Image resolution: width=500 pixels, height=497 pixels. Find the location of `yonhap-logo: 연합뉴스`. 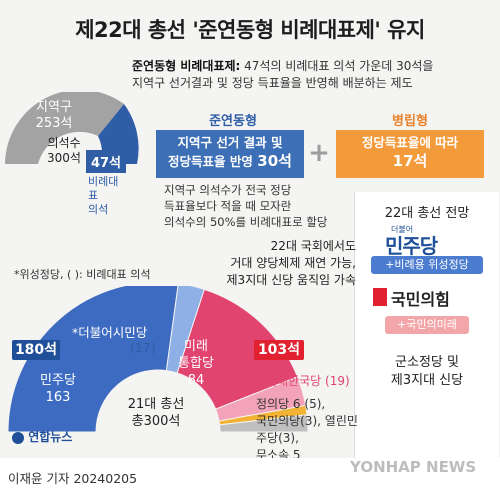

yonhap-logo: 연합뉴스 is located at coordinates (42, 436).